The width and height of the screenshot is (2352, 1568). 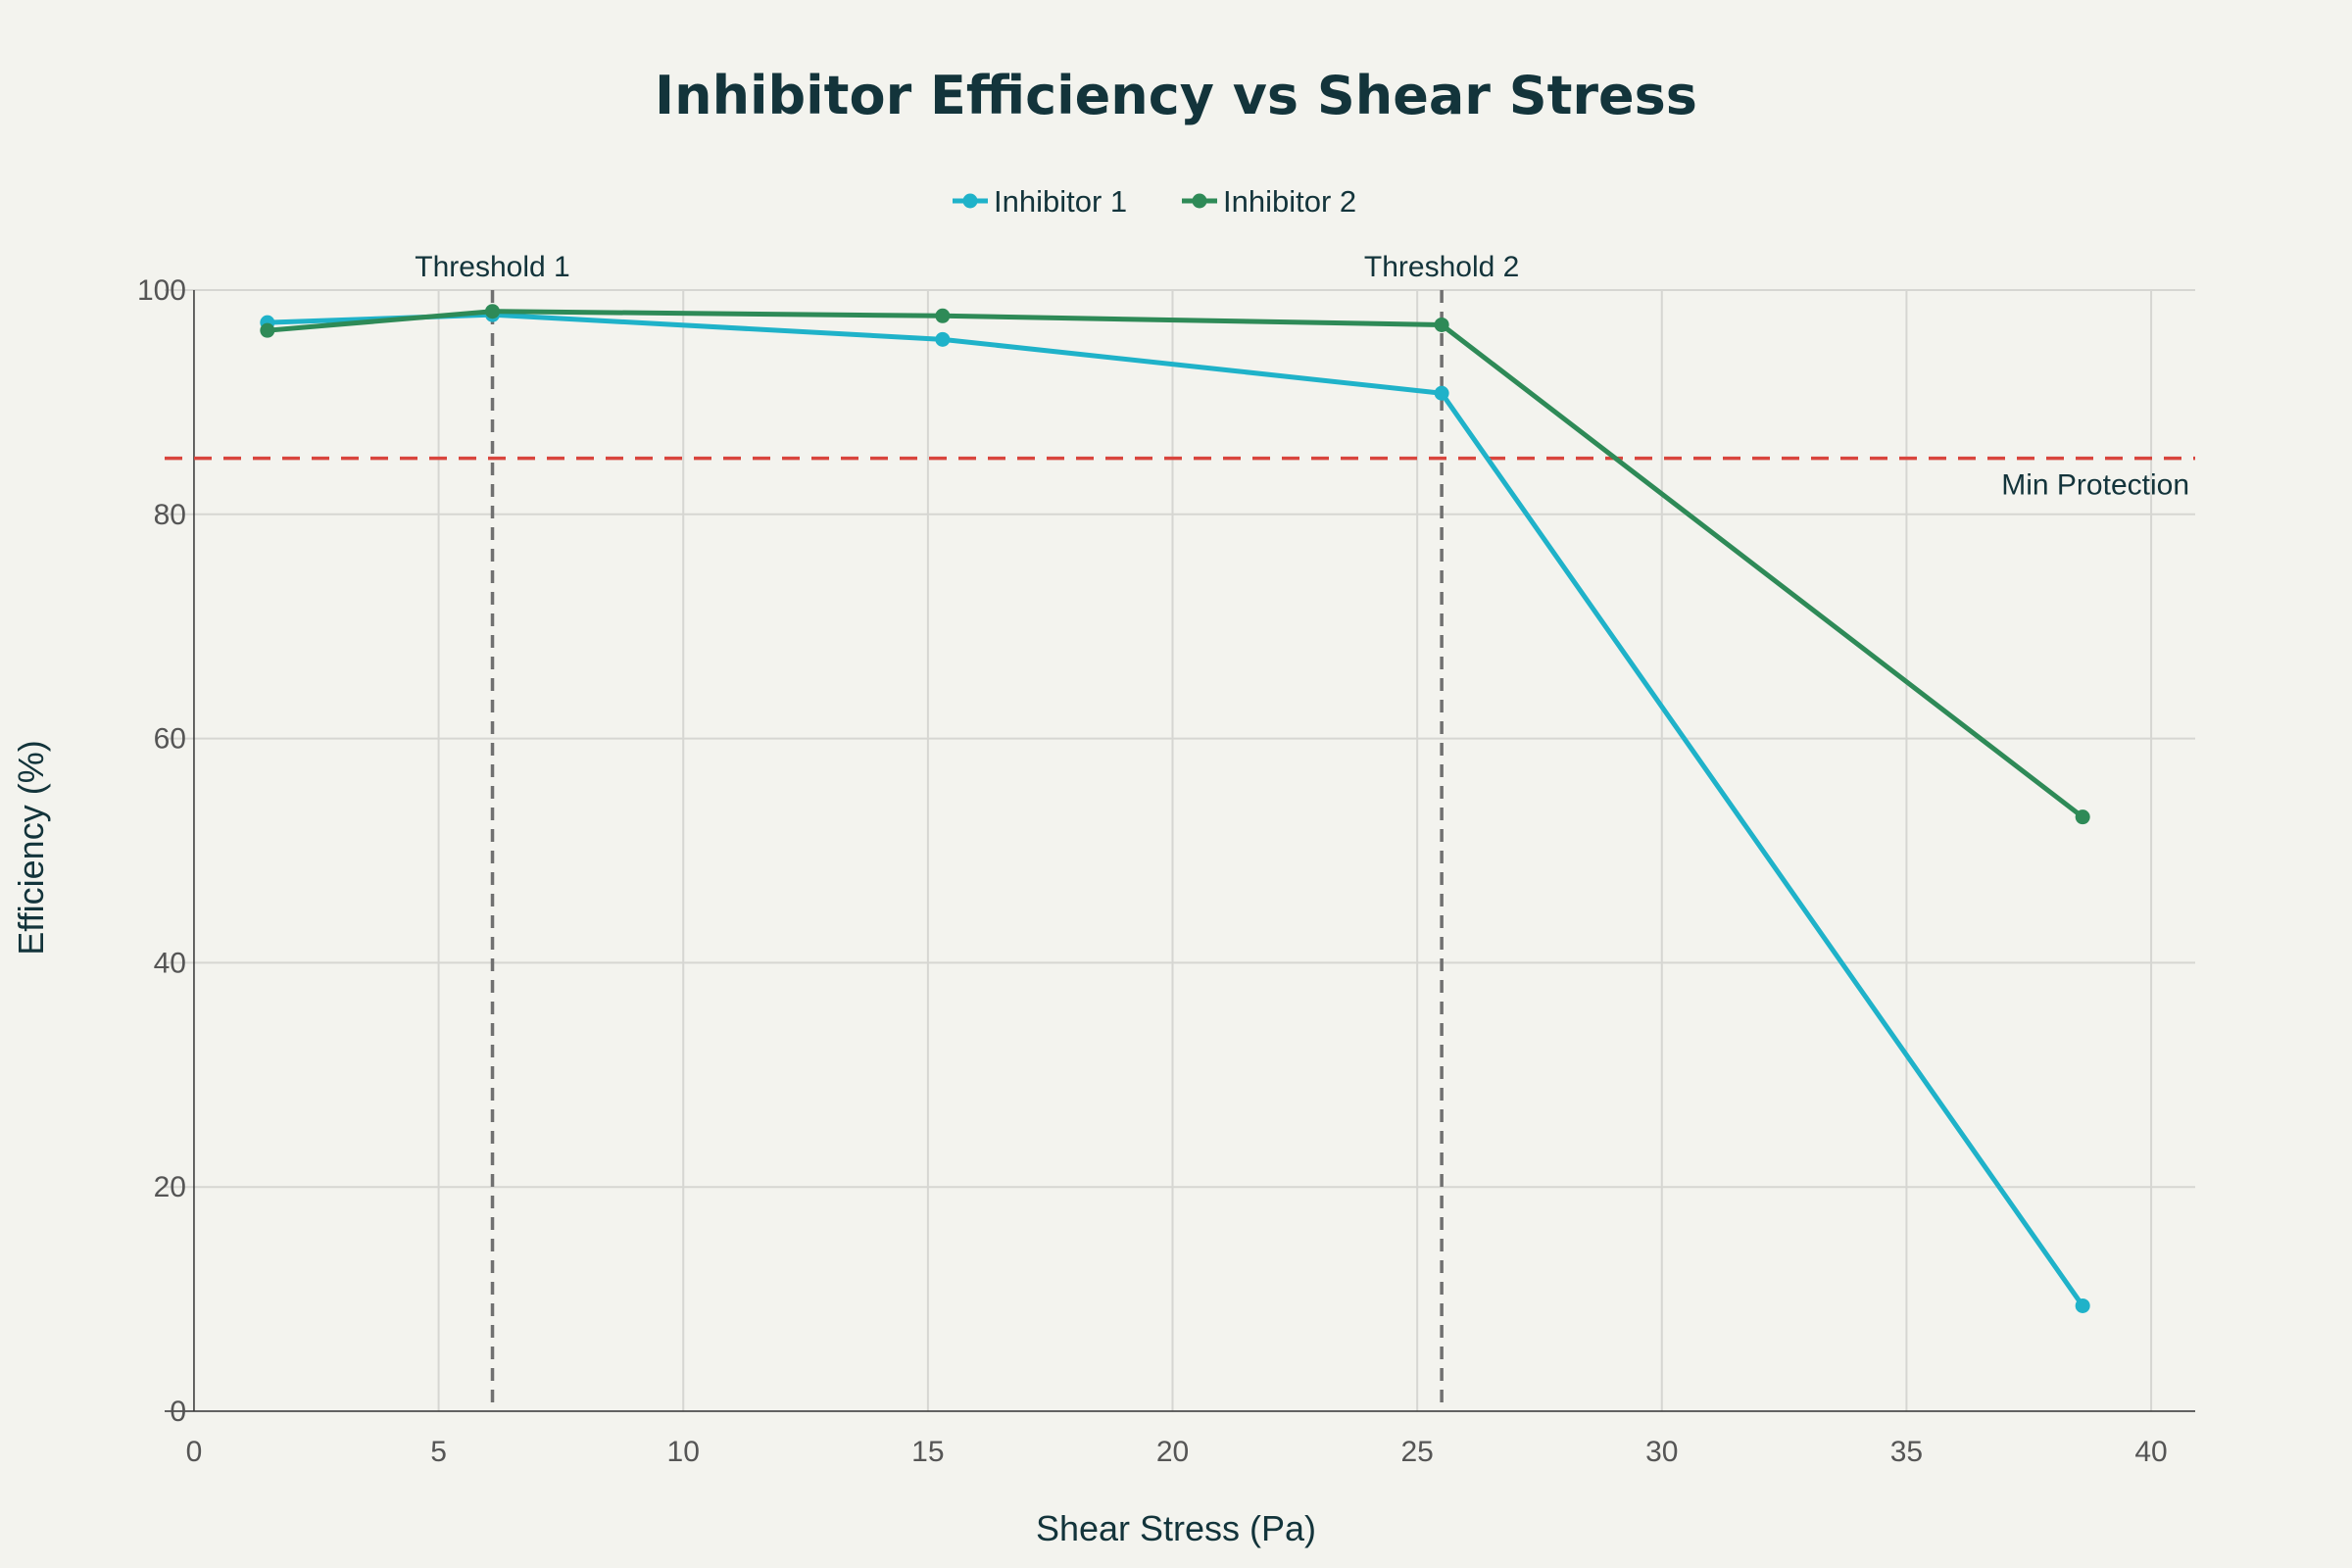 I want to click on y-axis-title: Efficiency (%), so click(x=31, y=847).